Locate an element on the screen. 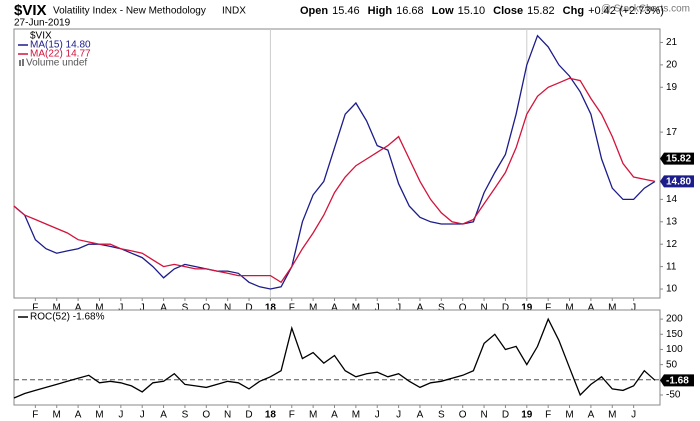  legend-entry: $VIX is located at coordinates (41, 36).